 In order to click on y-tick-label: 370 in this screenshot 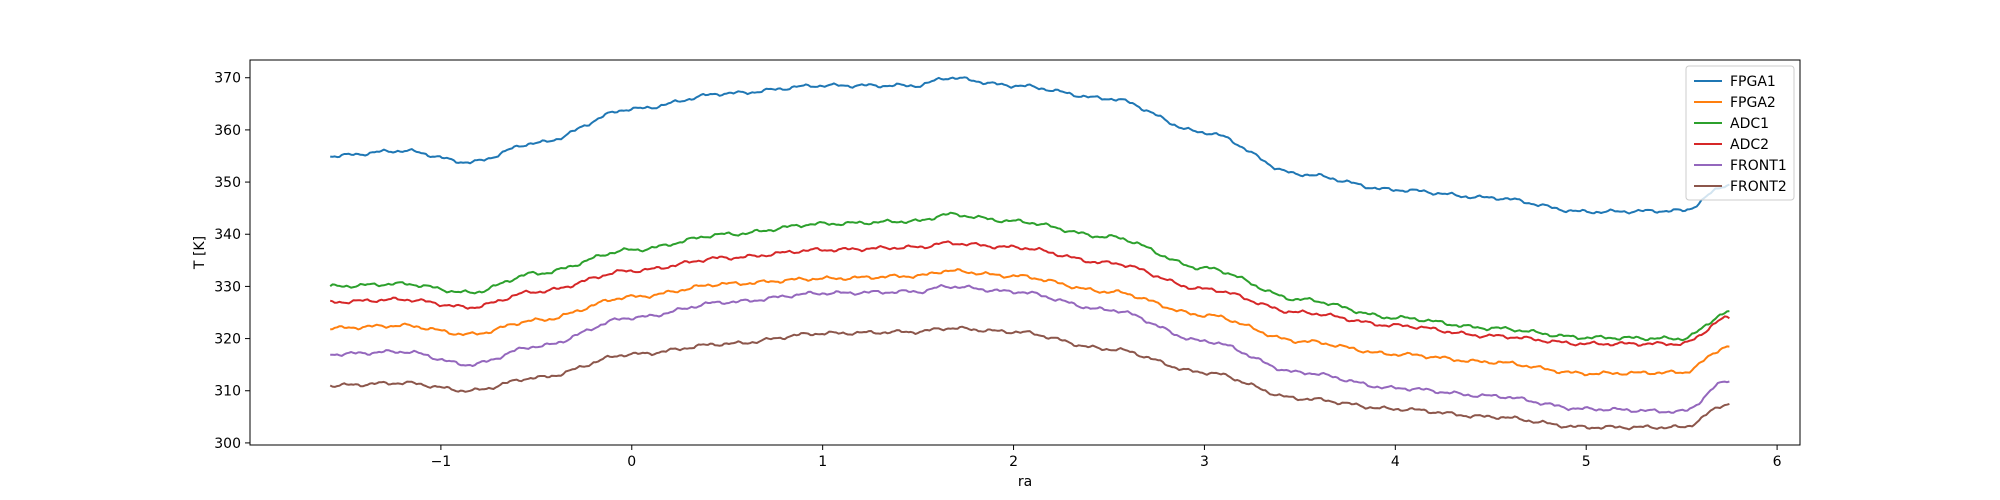, I will do `click(227, 79)`.